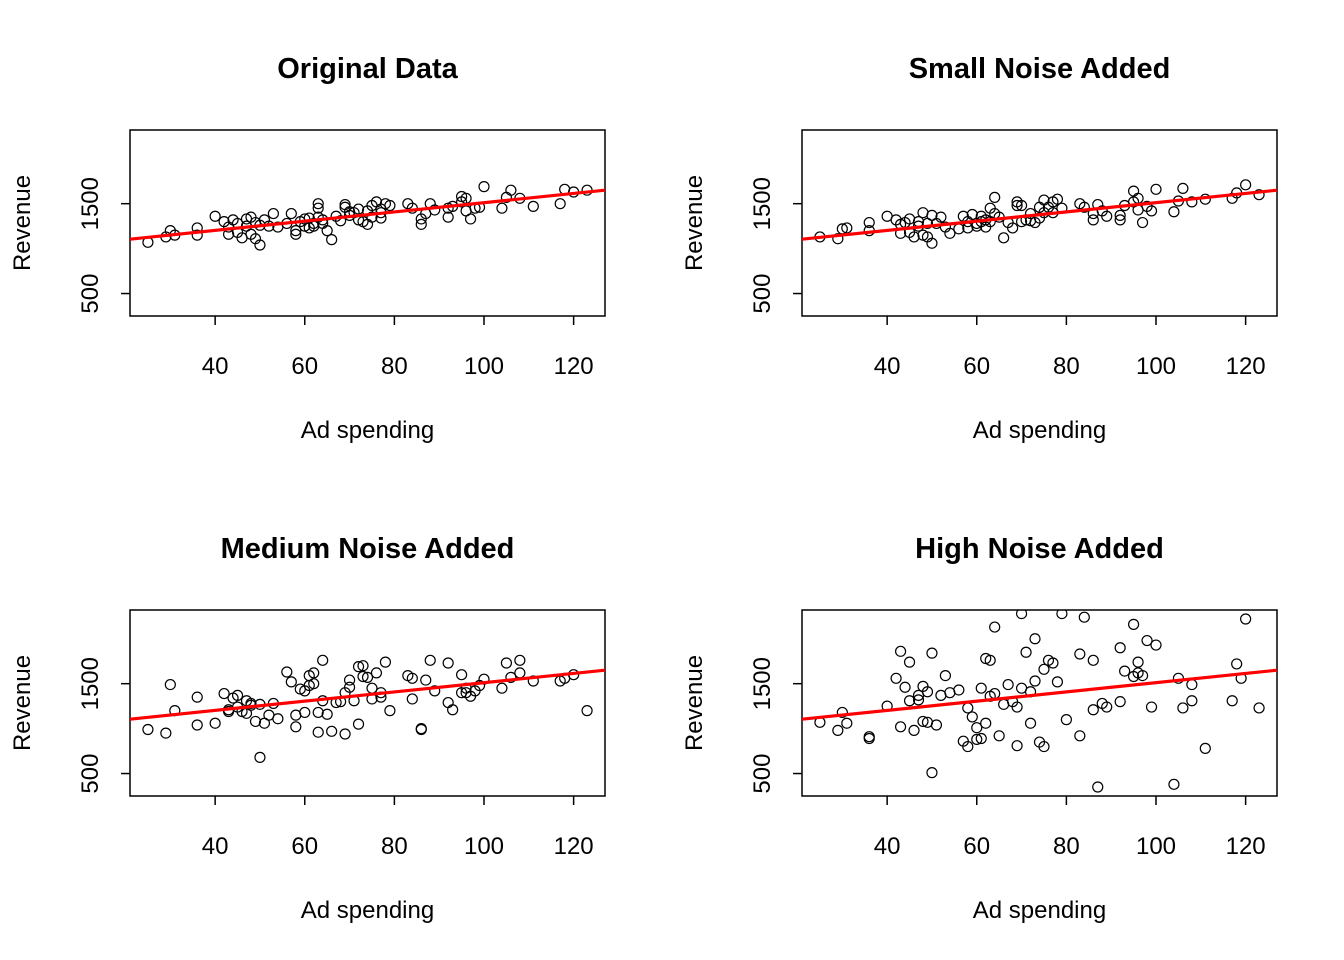 Image resolution: width=1344 pixels, height=960 pixels. What do you see at coordinates (394, 366) in the screenshot?
I see `x-tick-label: 80` at bounding box center [394, 366].